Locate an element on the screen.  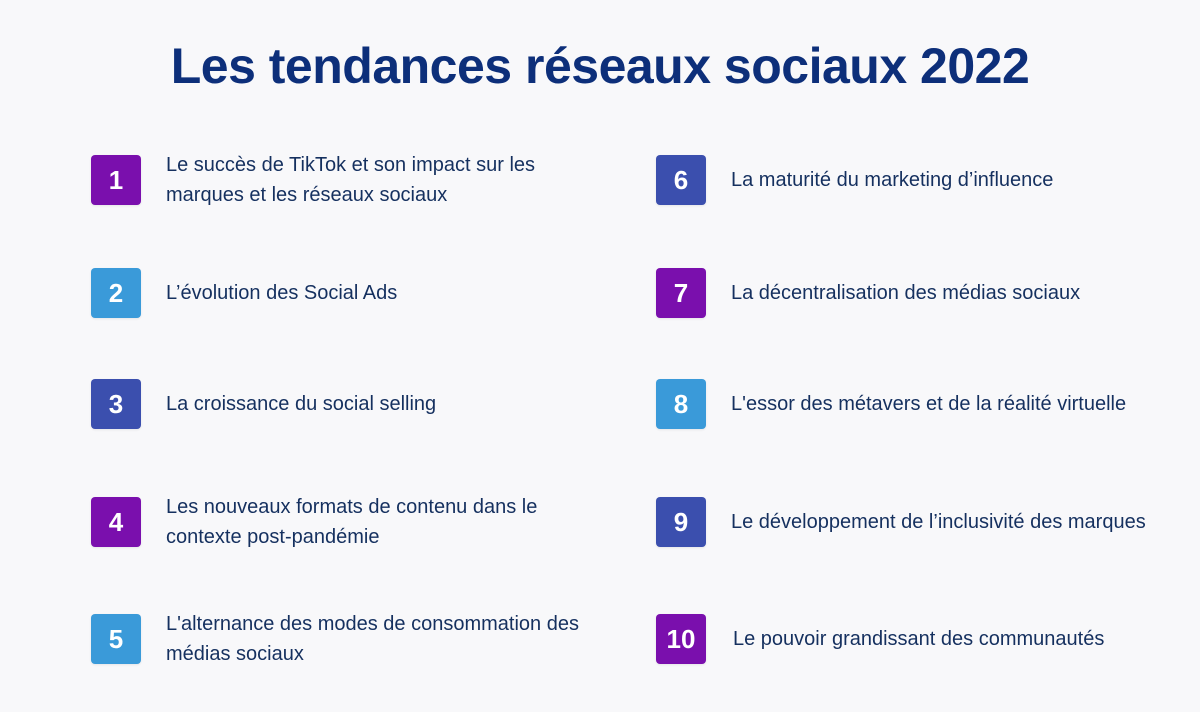
number-badge: 2 is located at coordinates (116, 293).